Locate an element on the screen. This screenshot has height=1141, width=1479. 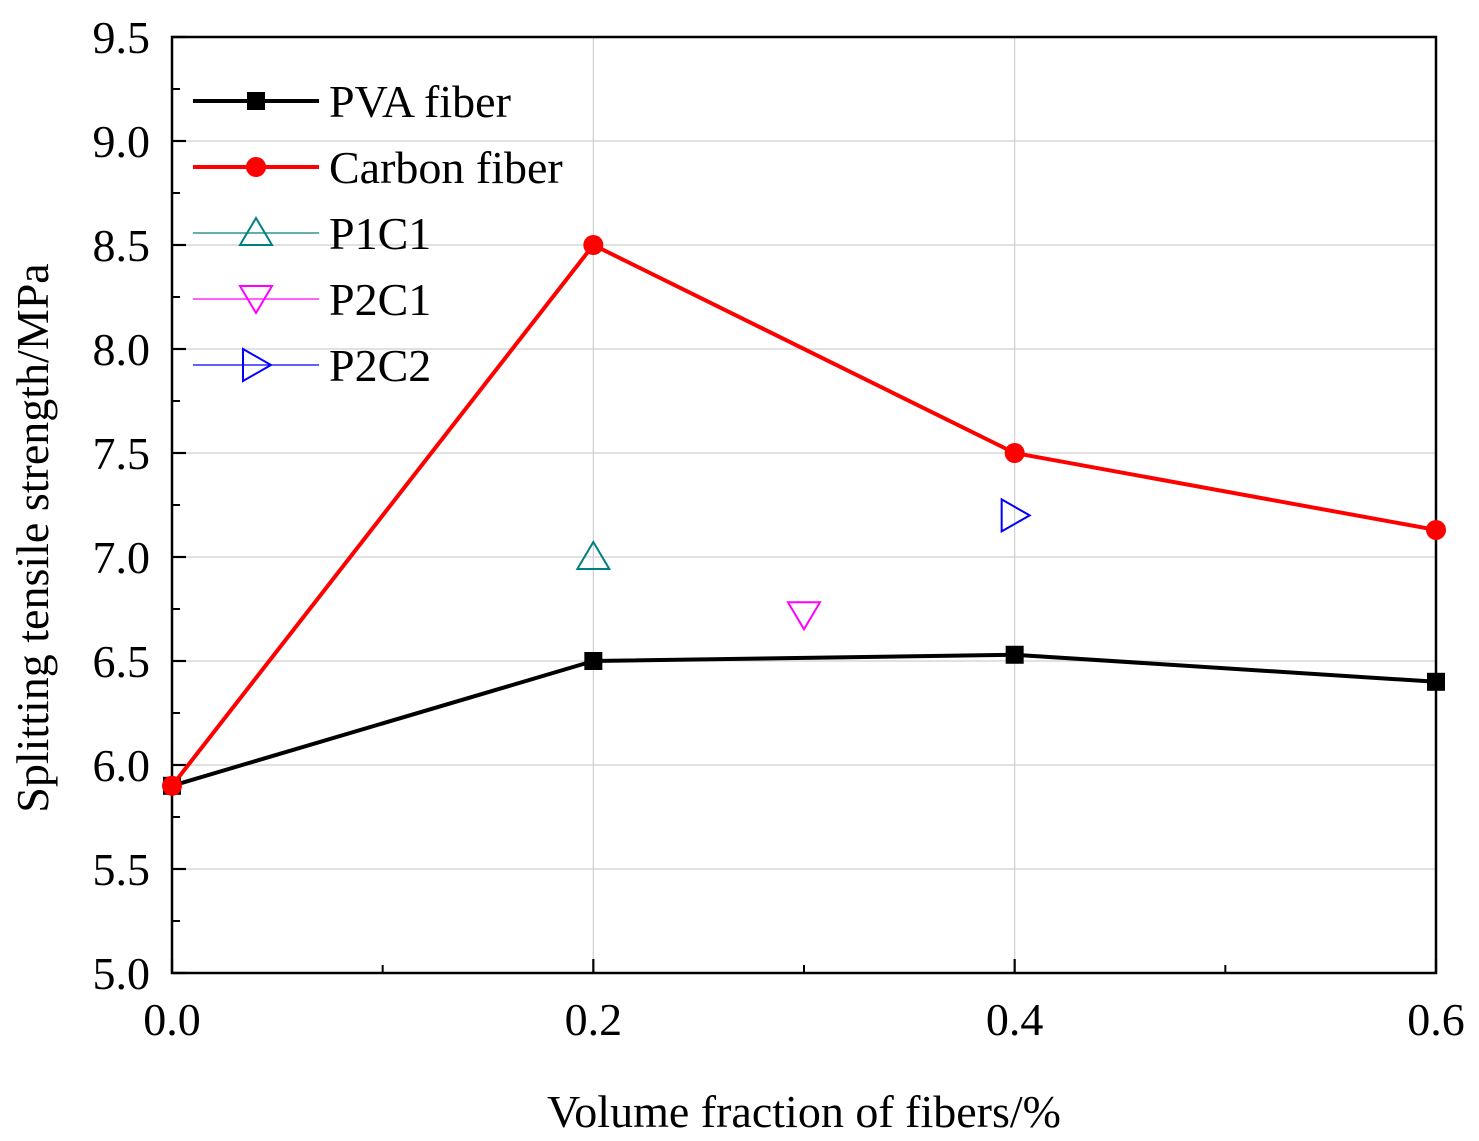
legend-label: P2C2 is located at coordinates (380, 365).